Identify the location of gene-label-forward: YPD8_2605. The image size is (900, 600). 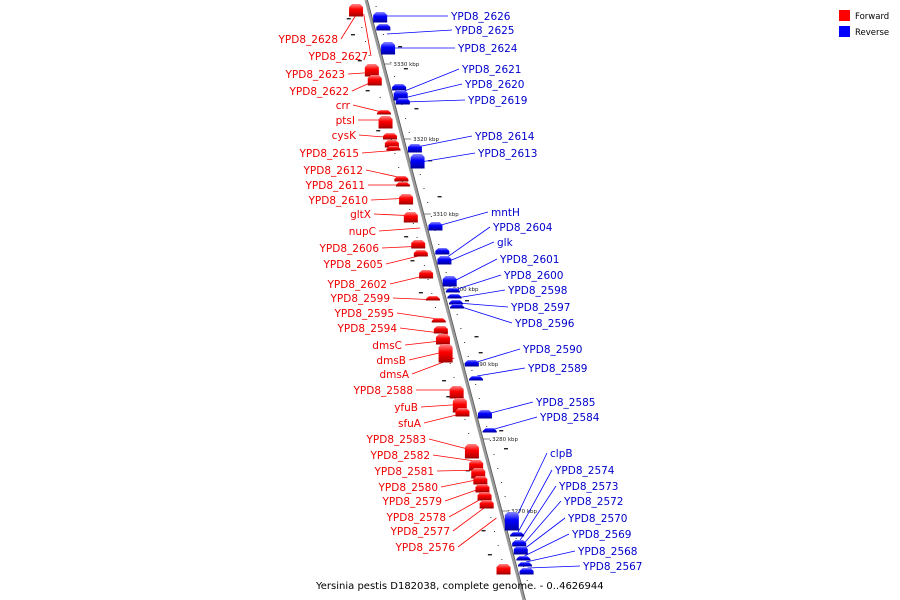
(353, 265).